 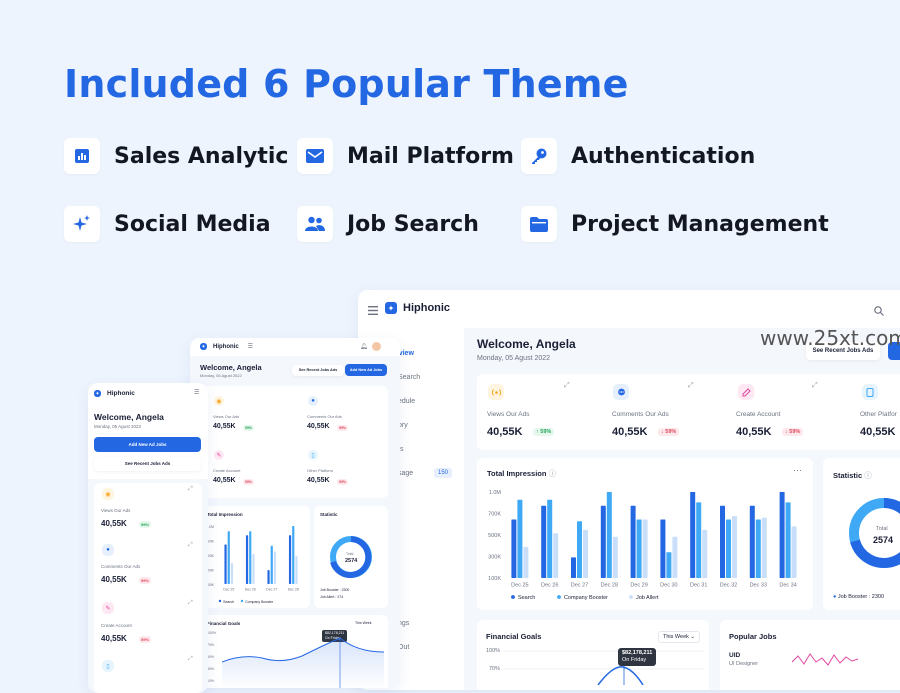 I want to click on legend-label: Search, so click(x=228, y=602).